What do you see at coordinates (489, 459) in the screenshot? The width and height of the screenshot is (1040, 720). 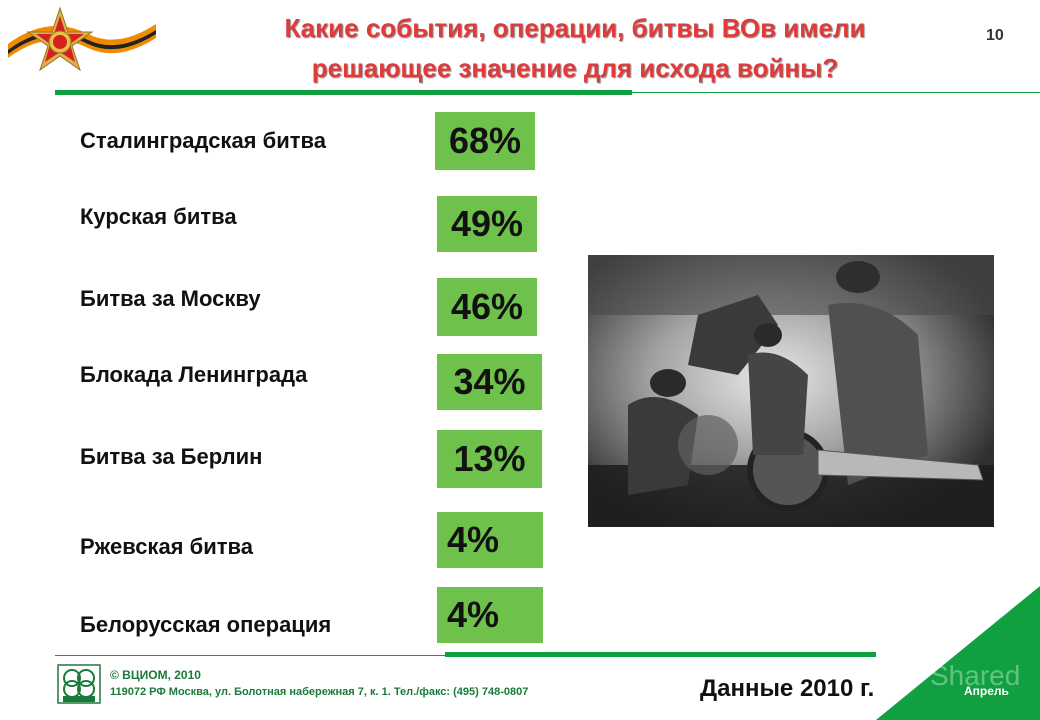 I see `result-value: 13%` at bounding box center [489, 459].